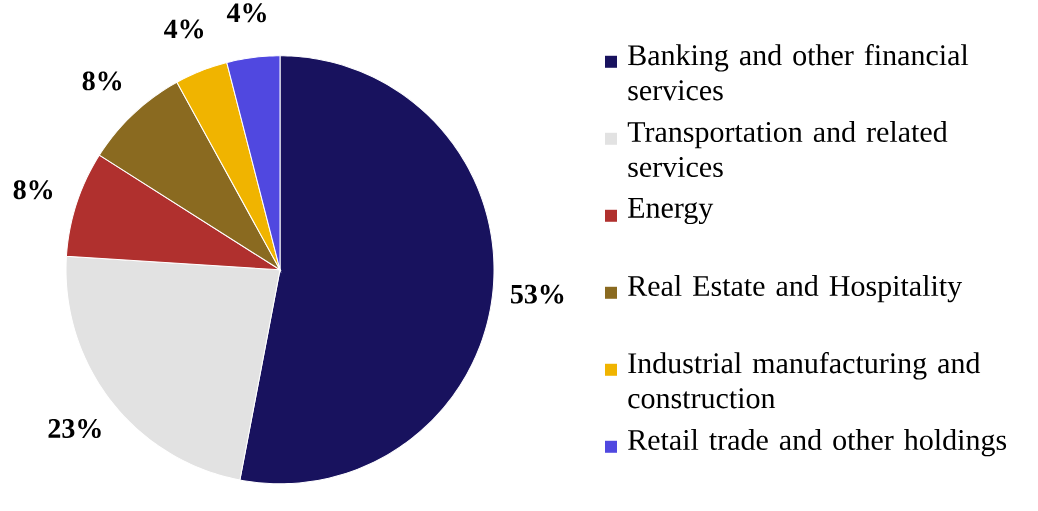  What do you see at coordinates (537, 294) in the screenshot?
I see `data-label: 53%` at bounding box center [537, 294].